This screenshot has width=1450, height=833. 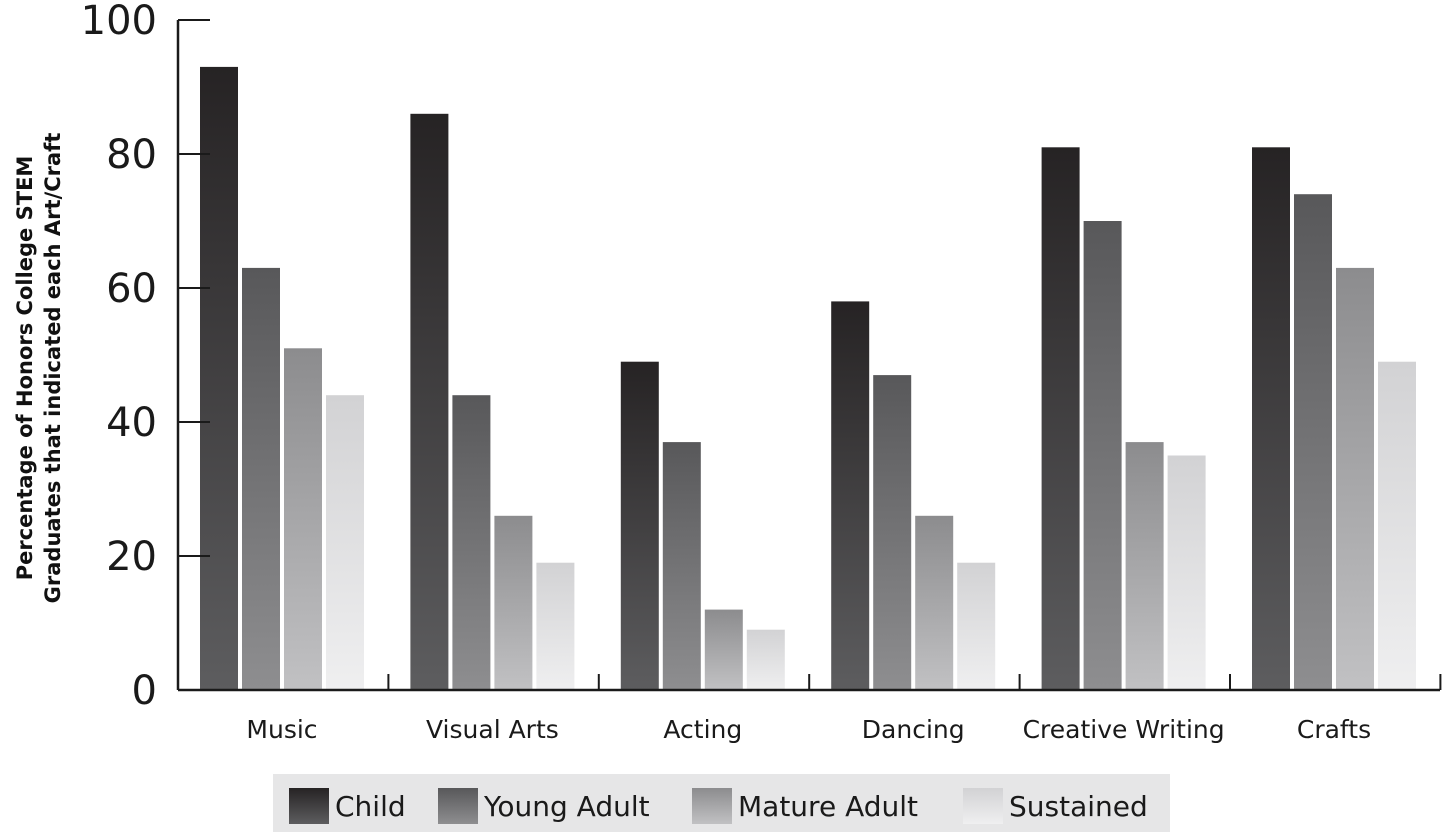 What do you see at coordinates (458, 806) in the screenshot?
I see `legend-swatch-young-adult` at bounding box center [458, 806].